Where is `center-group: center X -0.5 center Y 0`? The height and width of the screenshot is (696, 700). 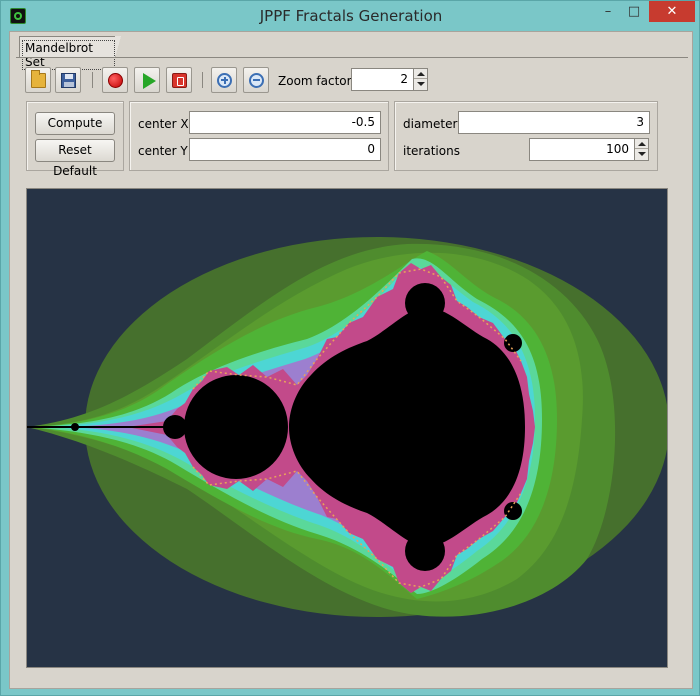
center-group: center X -0.5 center Y 0 is located at coordinates (259, 136).